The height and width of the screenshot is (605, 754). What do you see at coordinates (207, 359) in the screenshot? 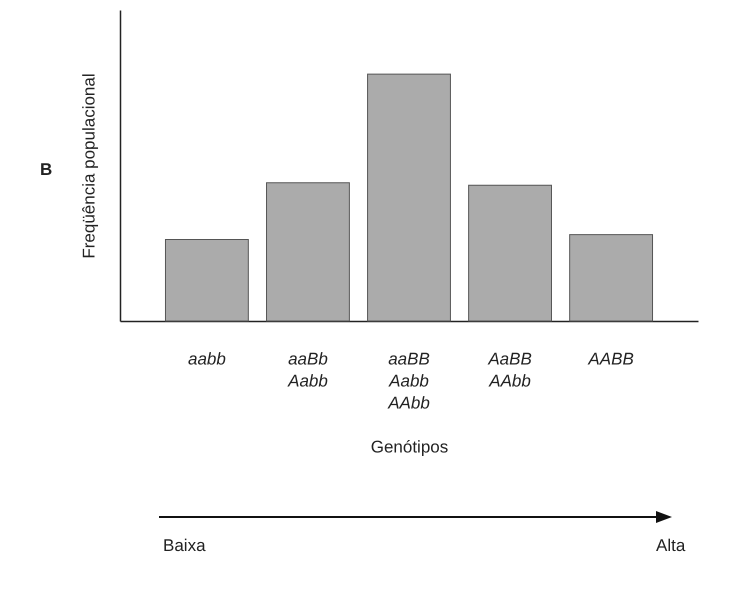
I see `x-tick-label: aabb` at bounding box center [207, 359].